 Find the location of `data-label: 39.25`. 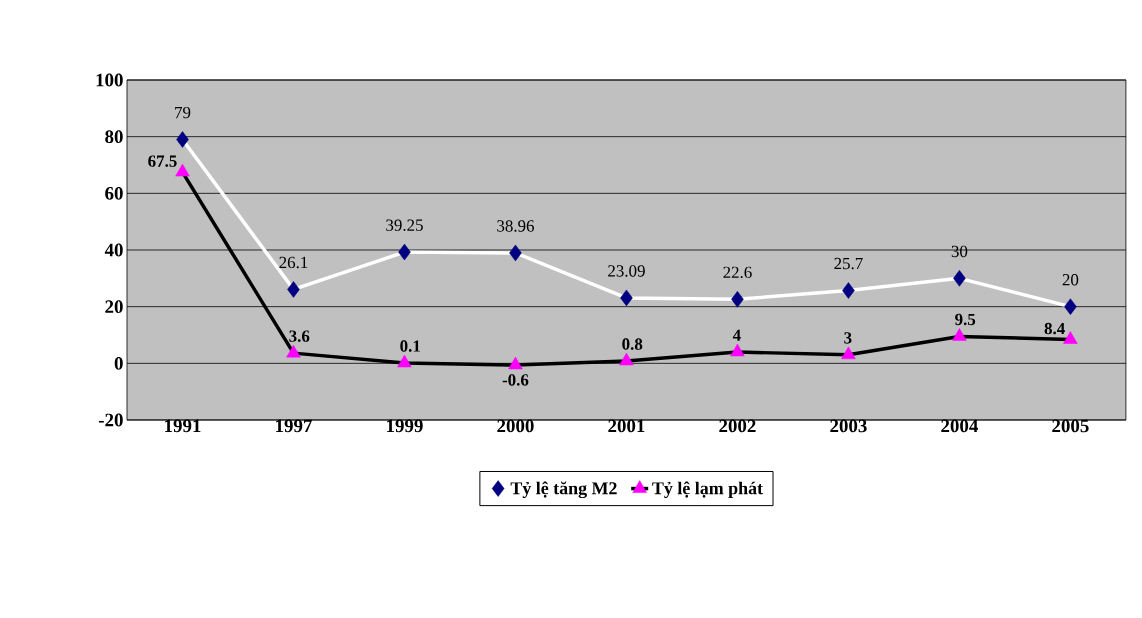

data-label: 39.25 is located at coordinates (404, 225).